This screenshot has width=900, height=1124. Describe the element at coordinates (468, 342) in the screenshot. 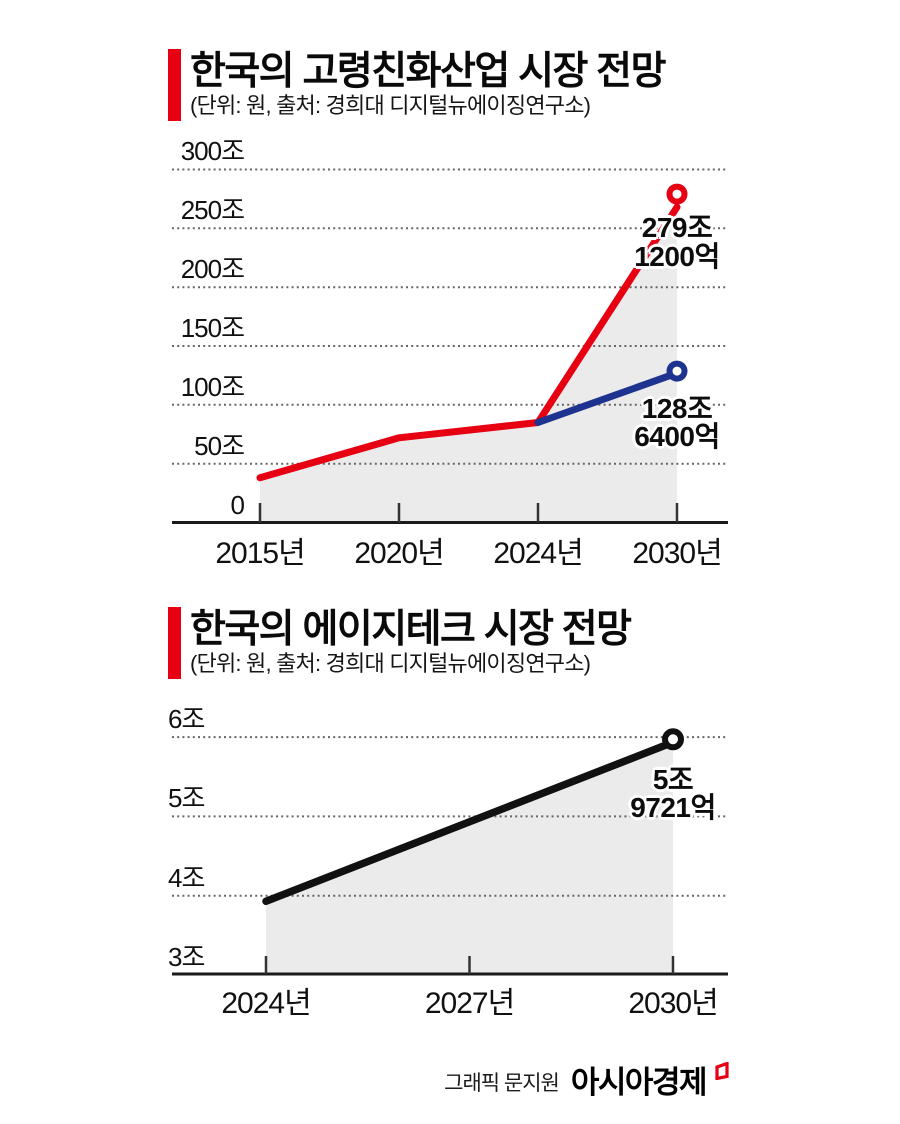

I see `series-line-red-forecast-line` at that location.